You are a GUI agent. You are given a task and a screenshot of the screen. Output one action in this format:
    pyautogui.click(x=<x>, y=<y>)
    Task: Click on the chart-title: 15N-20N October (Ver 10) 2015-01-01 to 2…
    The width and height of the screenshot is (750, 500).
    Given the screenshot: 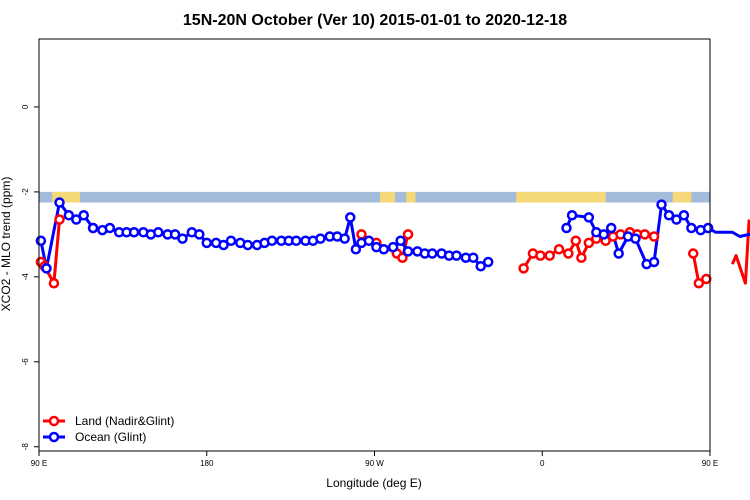 What is the action you would take?
    pyautogui.click(x=375, y=20)
    